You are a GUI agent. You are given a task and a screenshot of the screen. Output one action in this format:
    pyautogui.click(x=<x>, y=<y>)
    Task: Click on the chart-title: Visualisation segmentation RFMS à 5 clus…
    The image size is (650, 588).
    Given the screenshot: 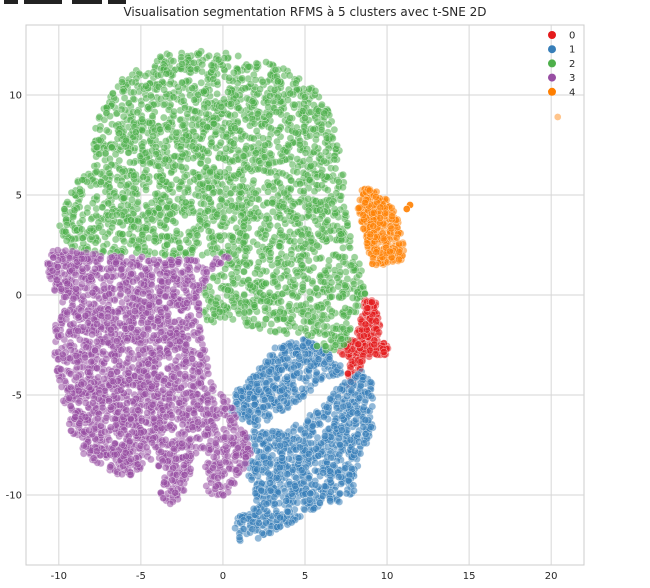 What is the action you would take?
    pyautogui.click(x=305, y=12)
    